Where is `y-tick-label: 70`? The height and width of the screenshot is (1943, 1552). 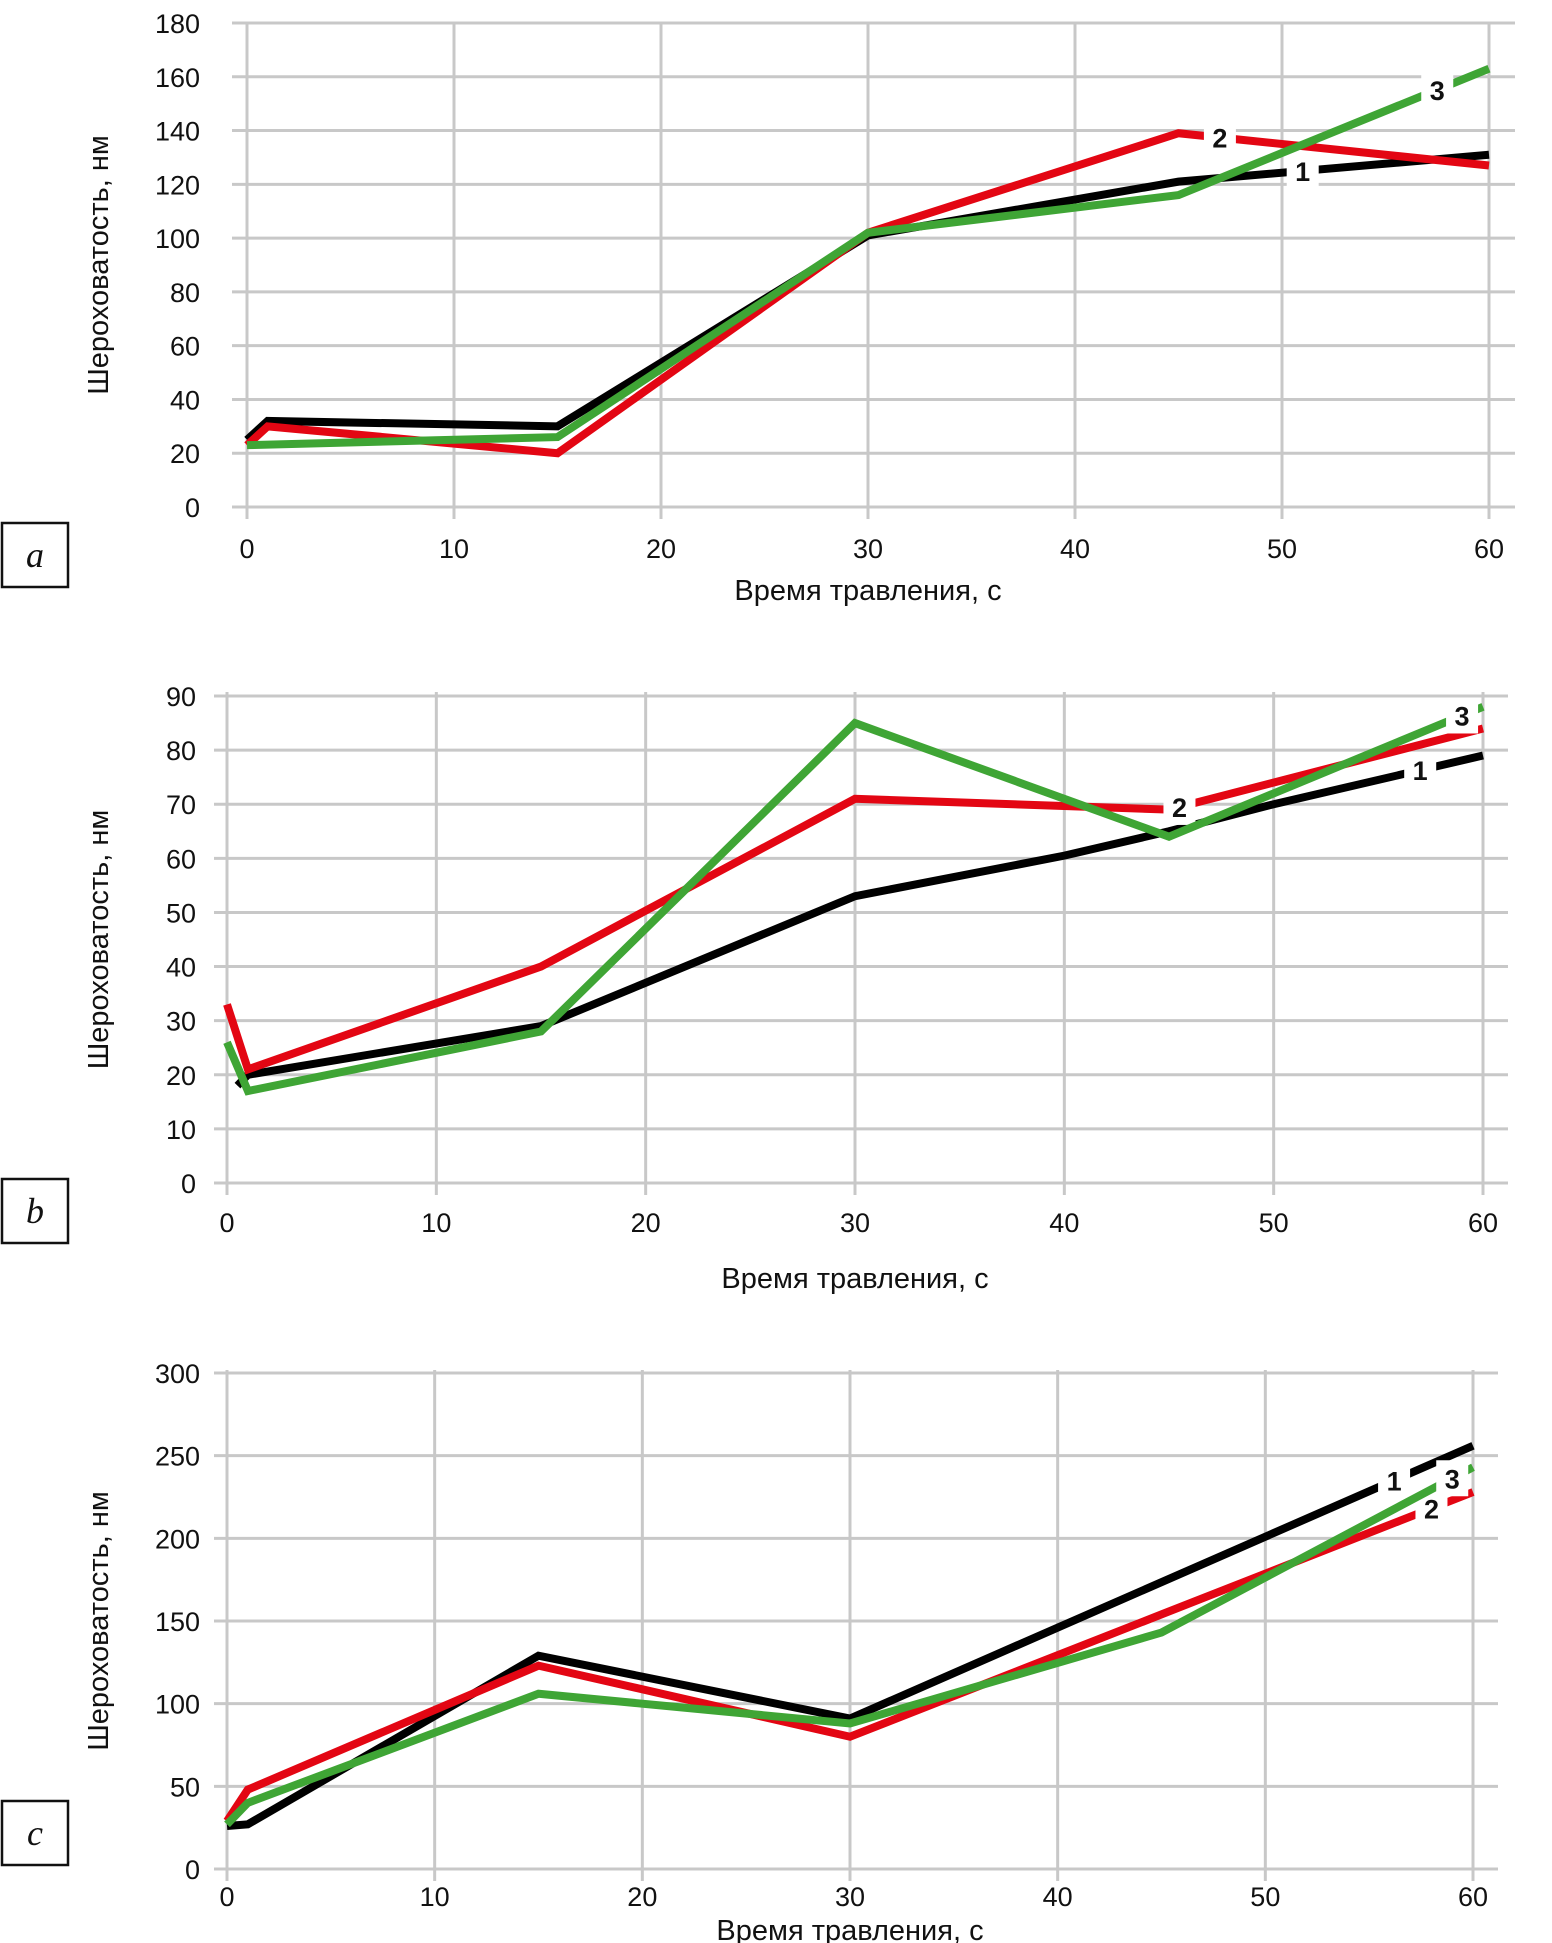
y-tick-label: 70 is located at coordinates (181, 805).